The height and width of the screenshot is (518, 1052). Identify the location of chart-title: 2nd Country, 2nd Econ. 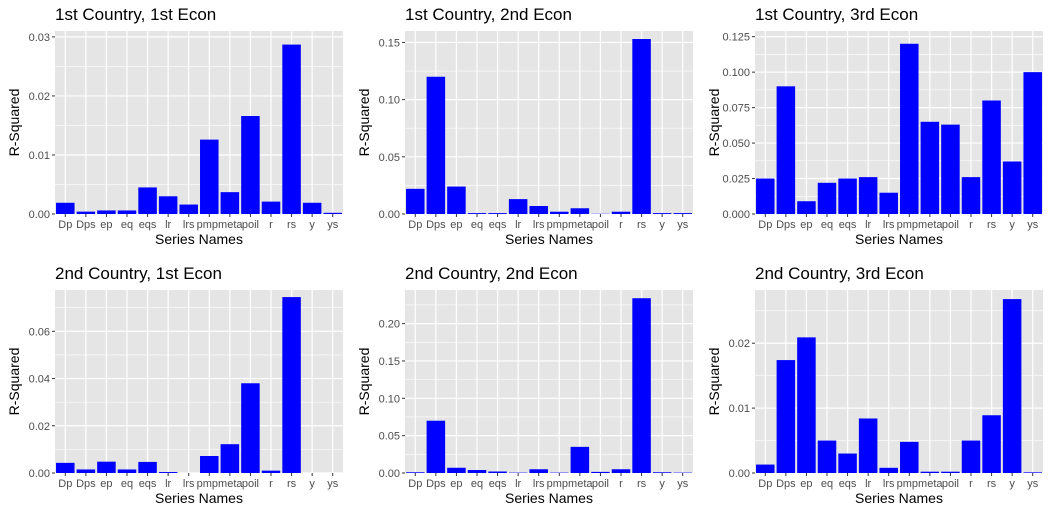
(491, 273).